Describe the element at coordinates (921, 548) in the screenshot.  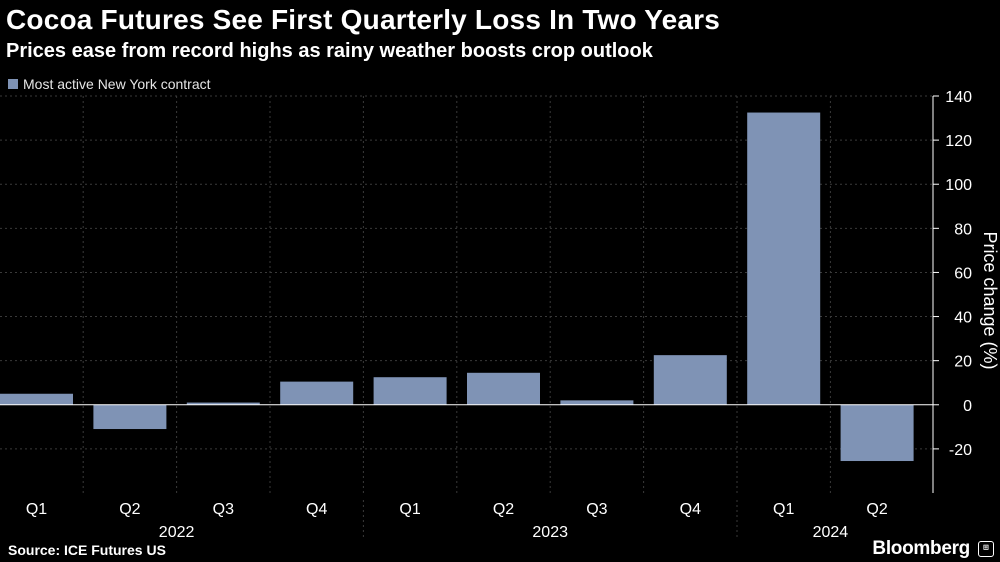
I see `bloomberg-logo: Bloomberg` at that location.